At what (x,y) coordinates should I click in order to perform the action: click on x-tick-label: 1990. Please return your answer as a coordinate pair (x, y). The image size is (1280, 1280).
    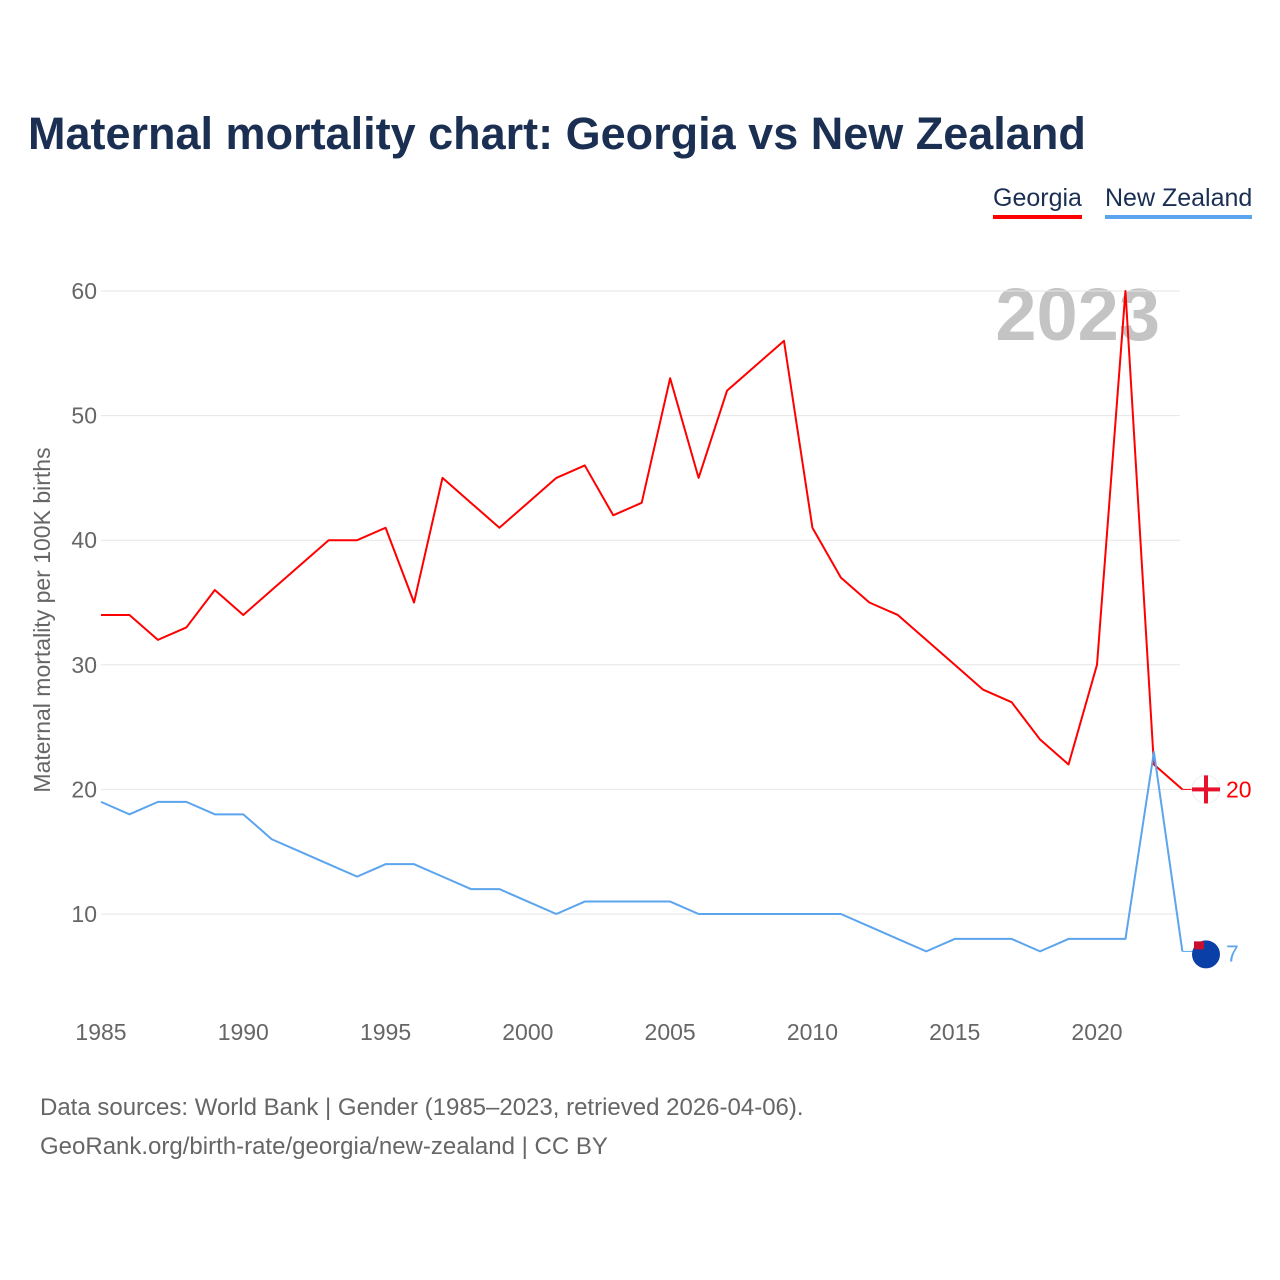
    Looking at the image, I should click on (243, 1032).